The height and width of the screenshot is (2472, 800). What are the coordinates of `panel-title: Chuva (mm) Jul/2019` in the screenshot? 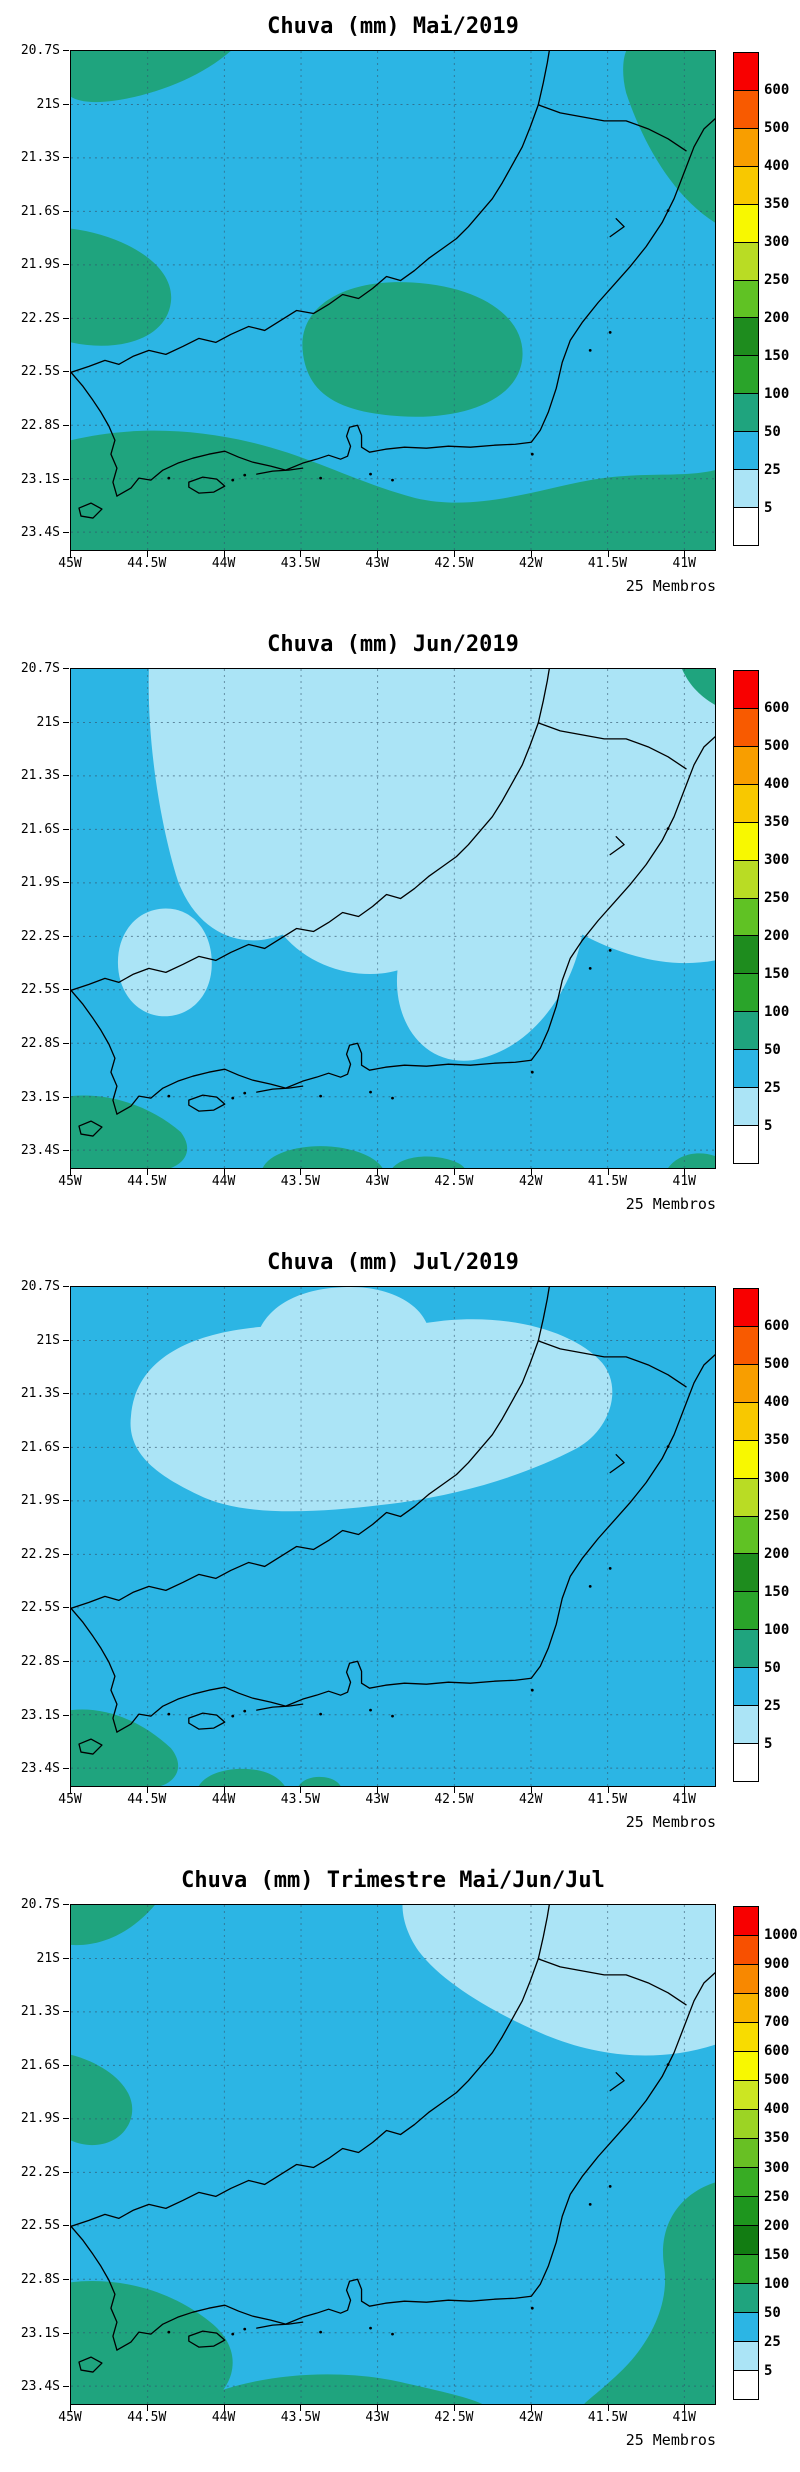 It's located at (393, 1262).